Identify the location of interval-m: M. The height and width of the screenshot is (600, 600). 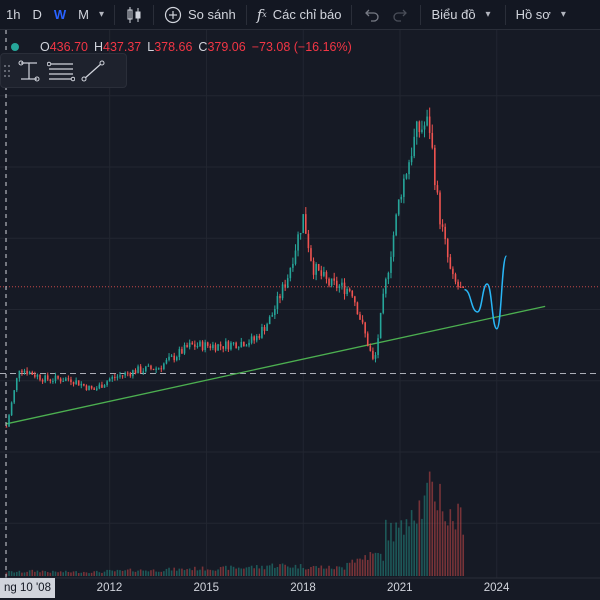
(83, 14).